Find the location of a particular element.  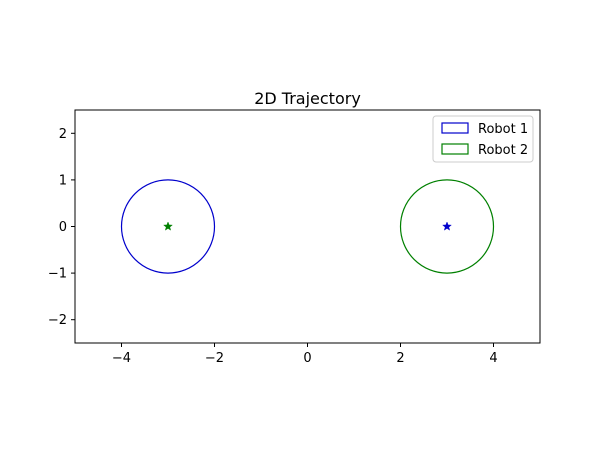

x-tick-label: −2 is located at coordinates (214, 358).